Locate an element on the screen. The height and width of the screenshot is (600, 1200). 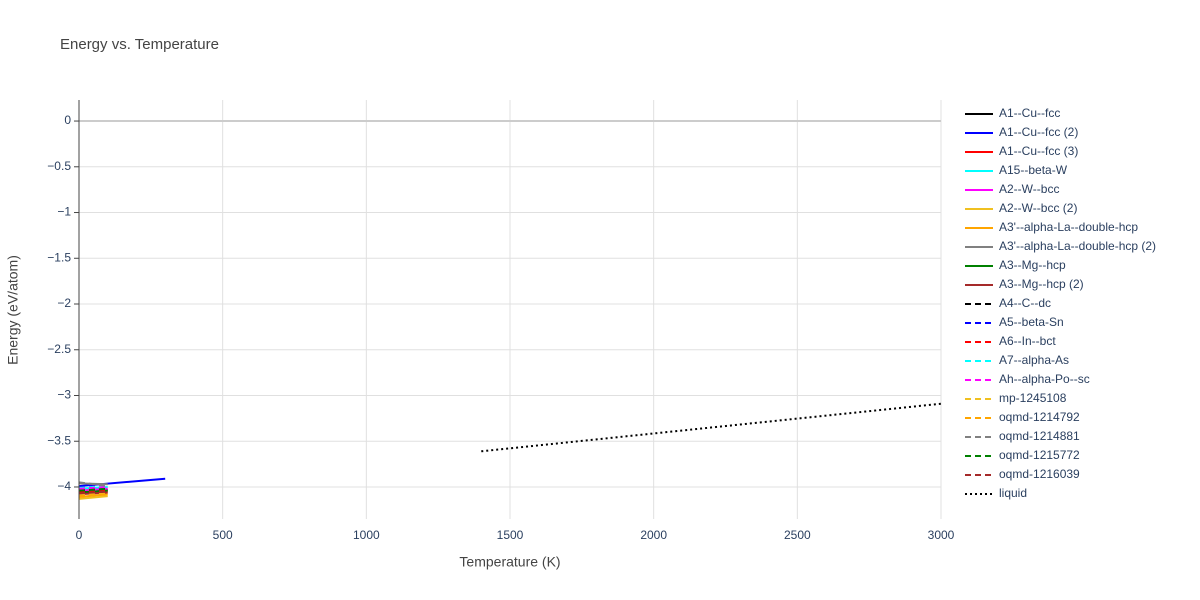
legend-label: A3--Mg--hcp (2) is located at coordinates (1041, 284).